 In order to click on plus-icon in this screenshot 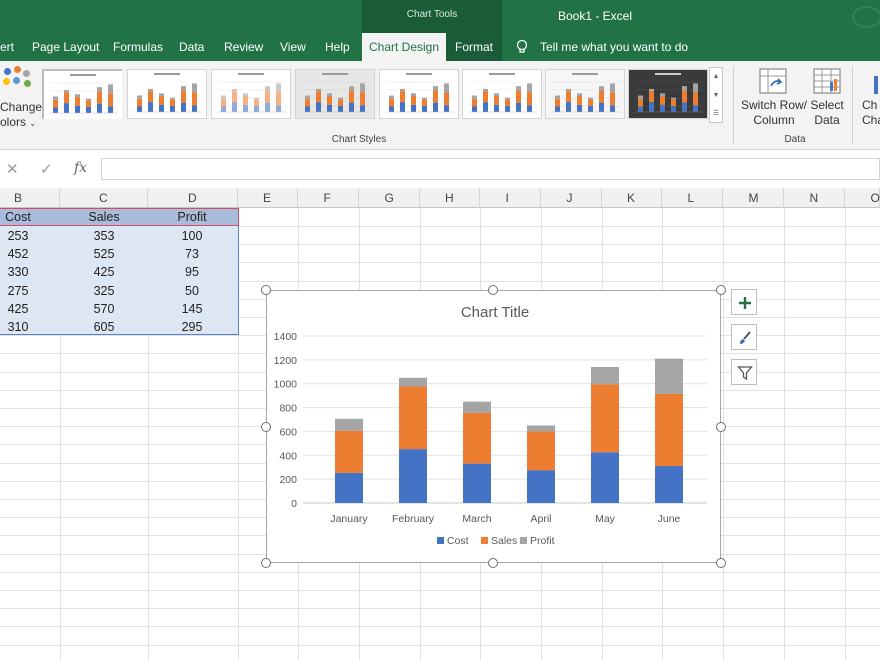, I will do `click(745, 303)`.